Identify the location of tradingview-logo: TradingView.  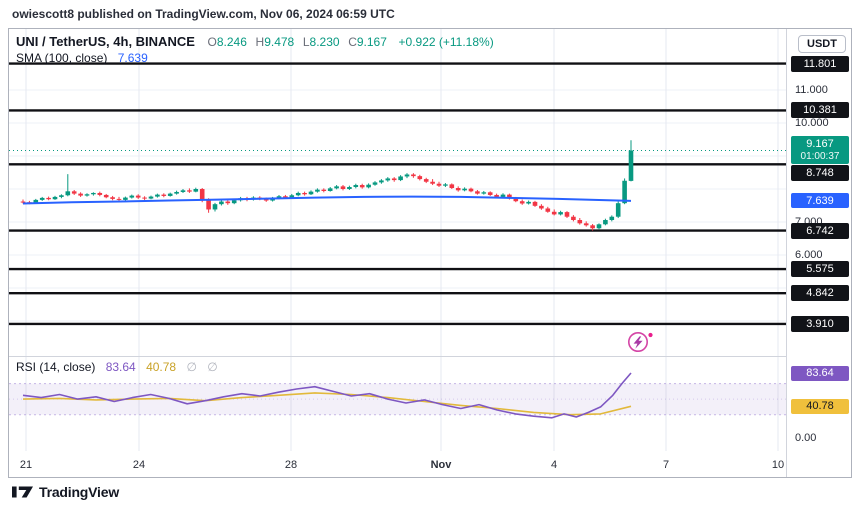
(65, 492).